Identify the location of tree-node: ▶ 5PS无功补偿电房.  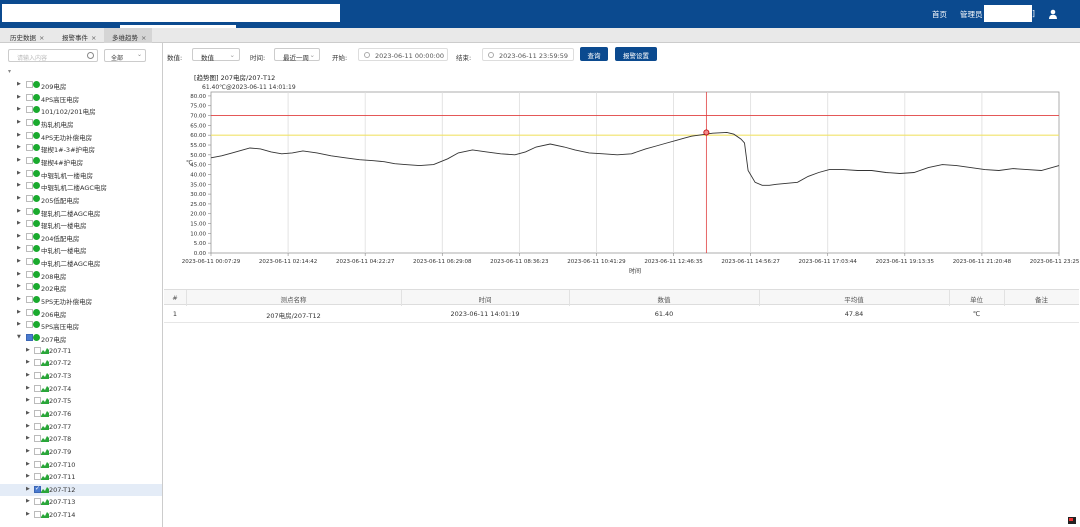
(81, 300).